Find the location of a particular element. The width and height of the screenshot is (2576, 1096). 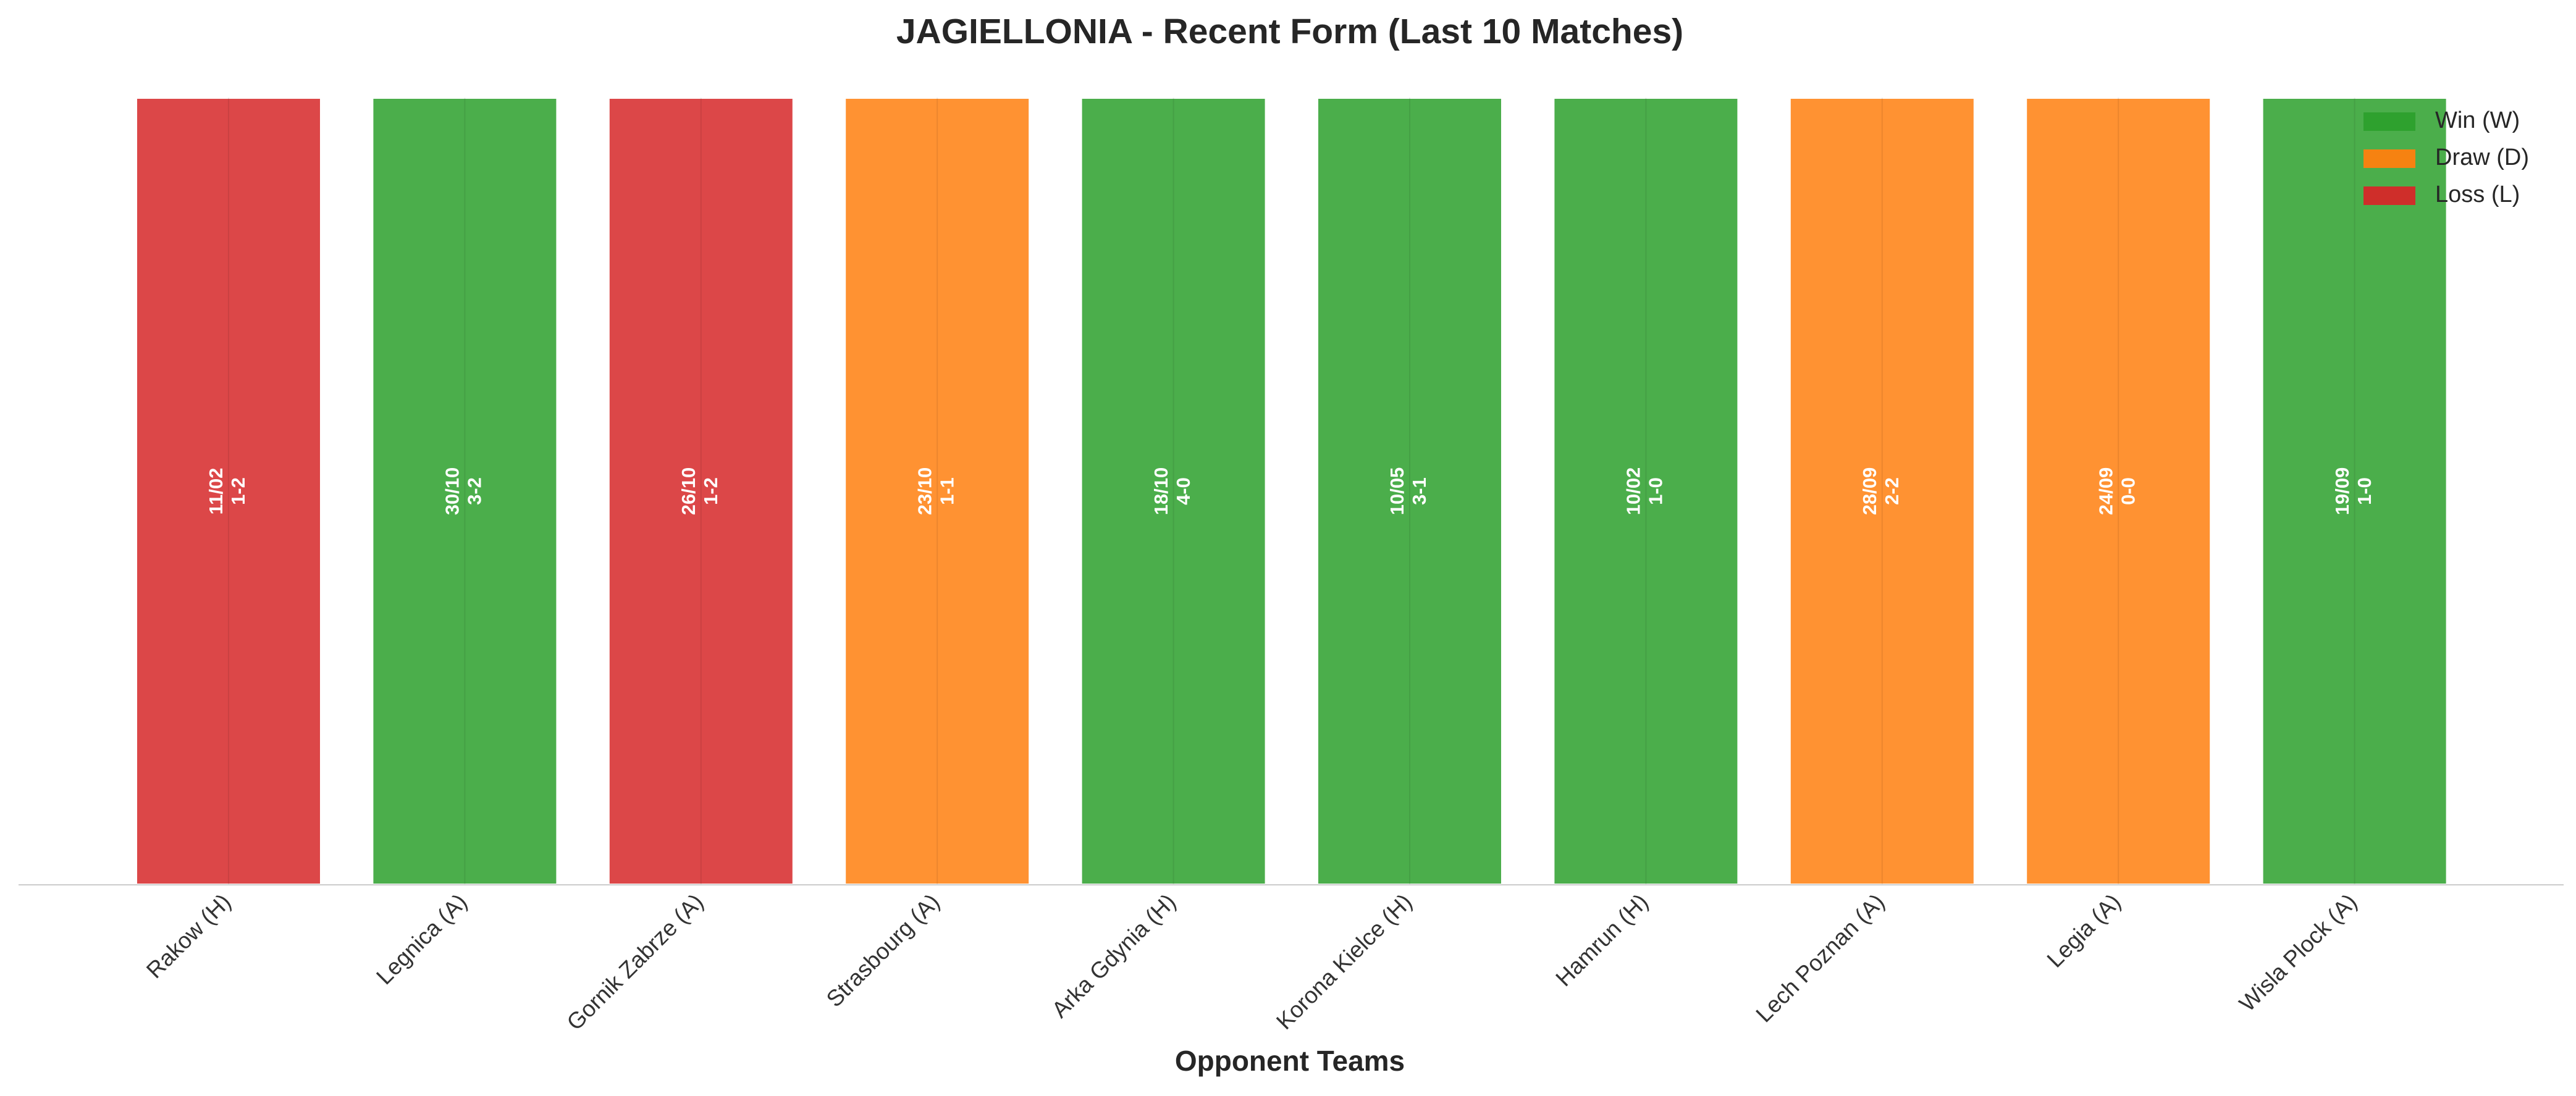

bar-date-label: 10/02 is located at coordinates (1633, 492).